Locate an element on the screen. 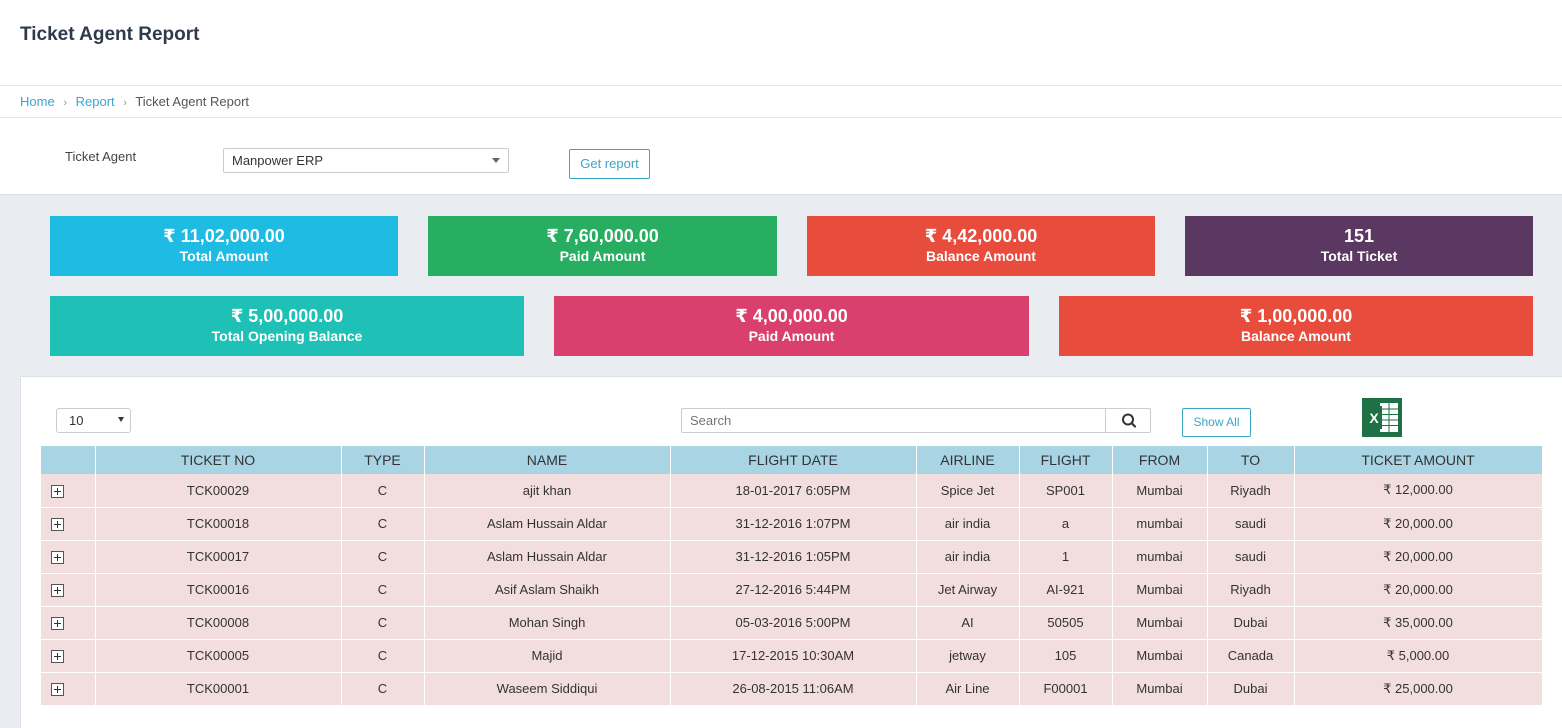 This screenshot has height=728, width=1562. page-header: Ticket Agent Report is located at coordinates (781, 43).